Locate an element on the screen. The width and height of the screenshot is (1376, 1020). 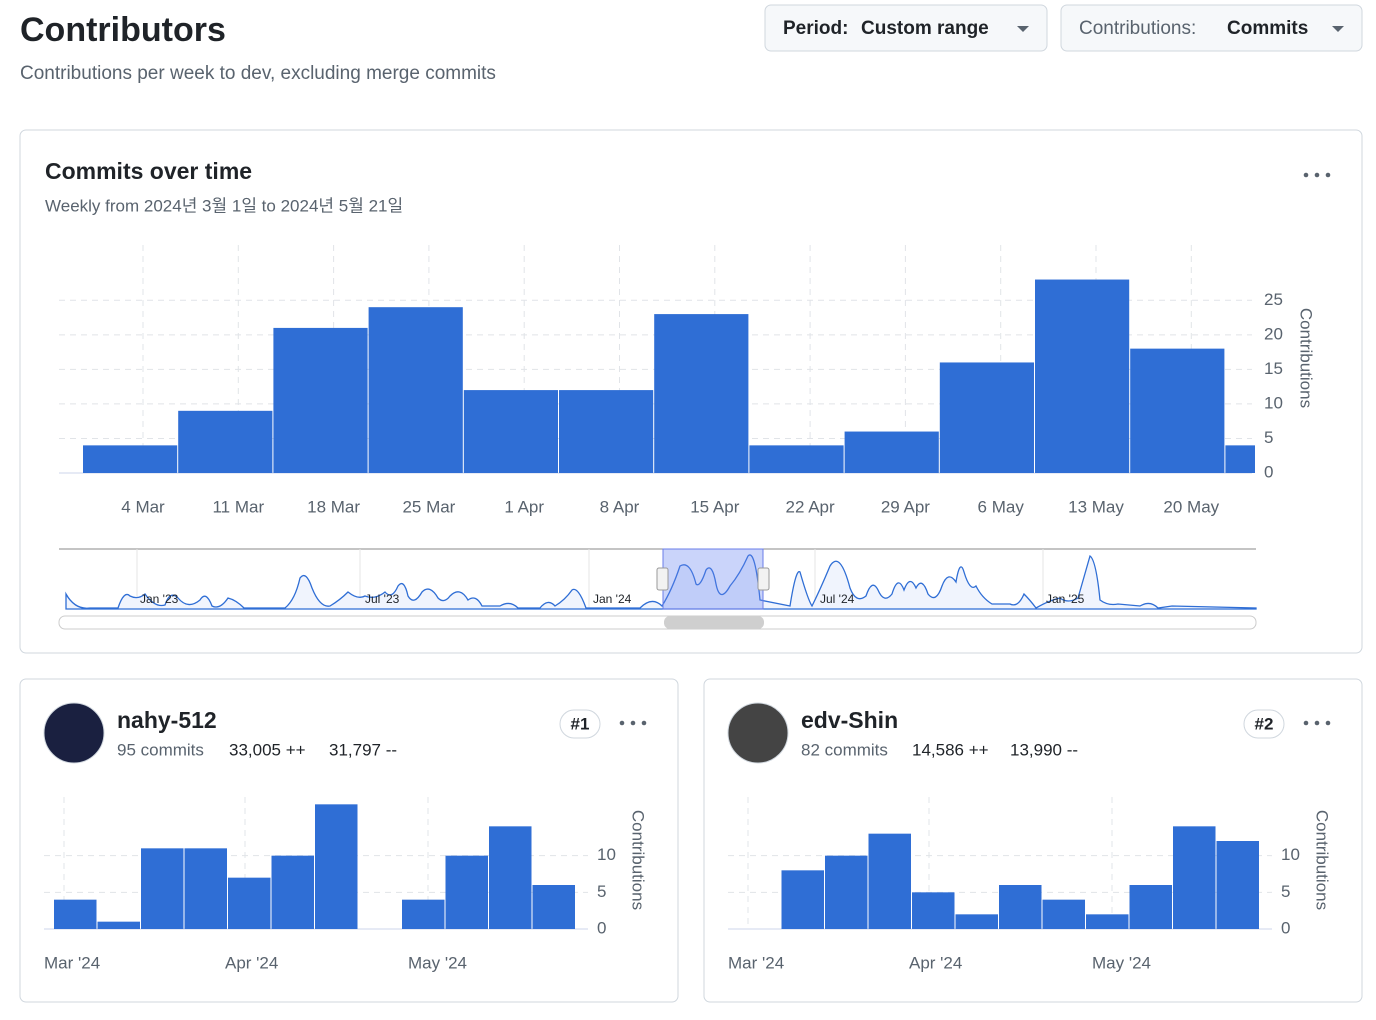
period-button: Period: Custom range is located at coordinates (906, 28).